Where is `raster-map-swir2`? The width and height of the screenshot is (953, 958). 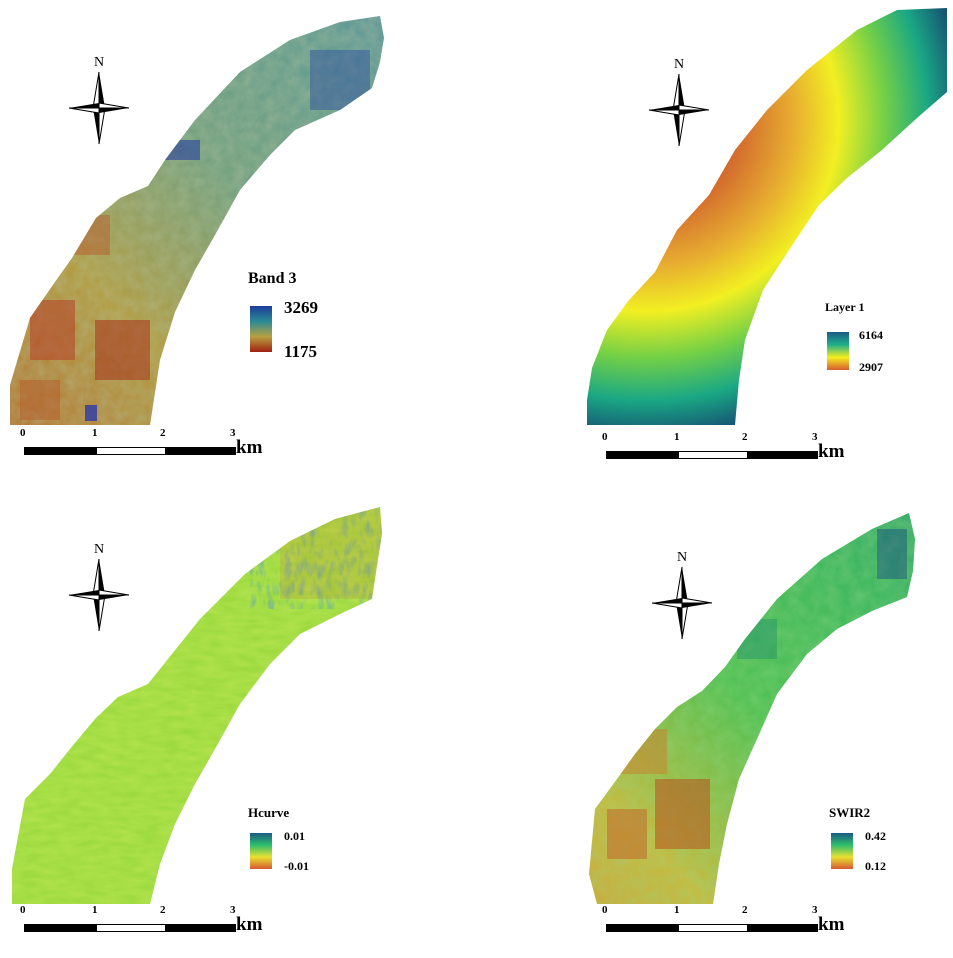
raster-map-swir2 is located at coordinates (752, 708).